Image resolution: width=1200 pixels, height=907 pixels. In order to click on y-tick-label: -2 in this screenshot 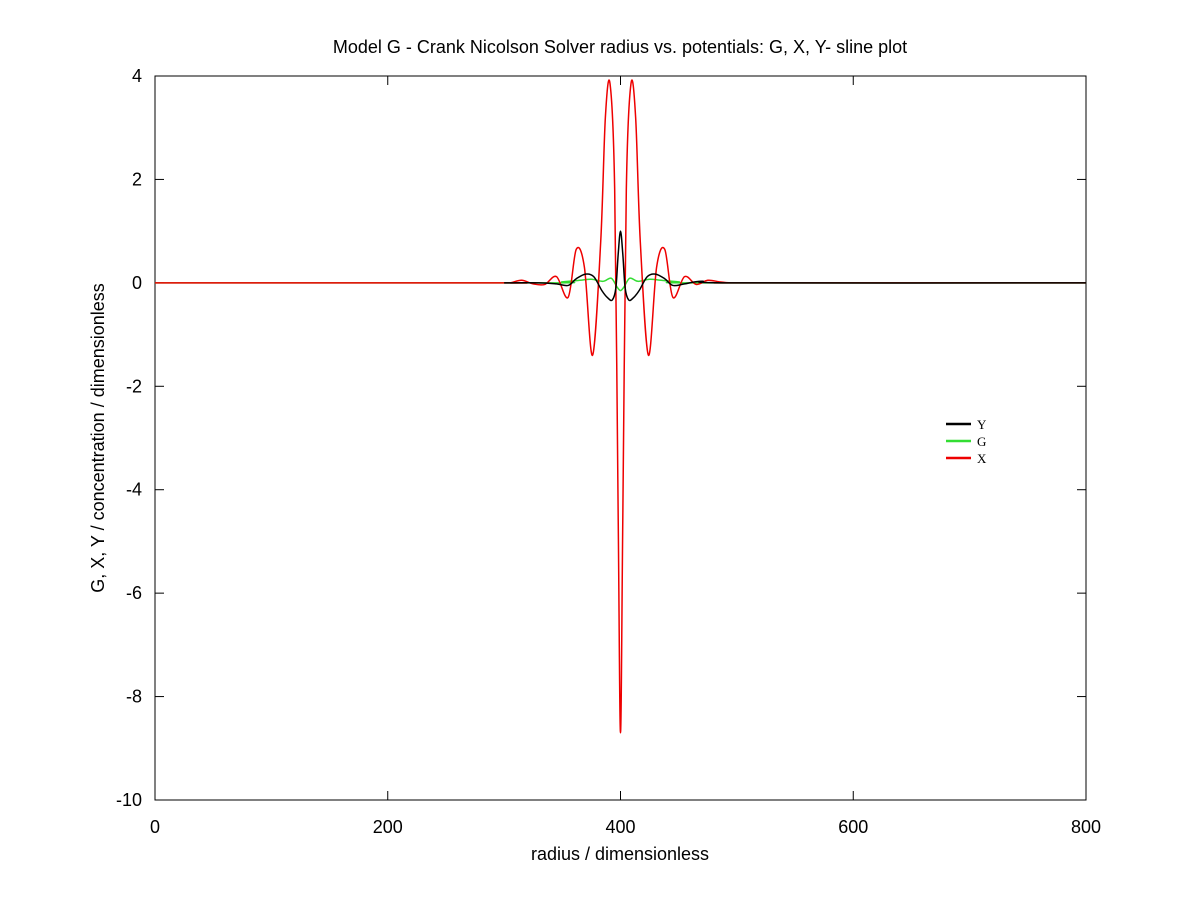, I will do `click(134, 386)`.